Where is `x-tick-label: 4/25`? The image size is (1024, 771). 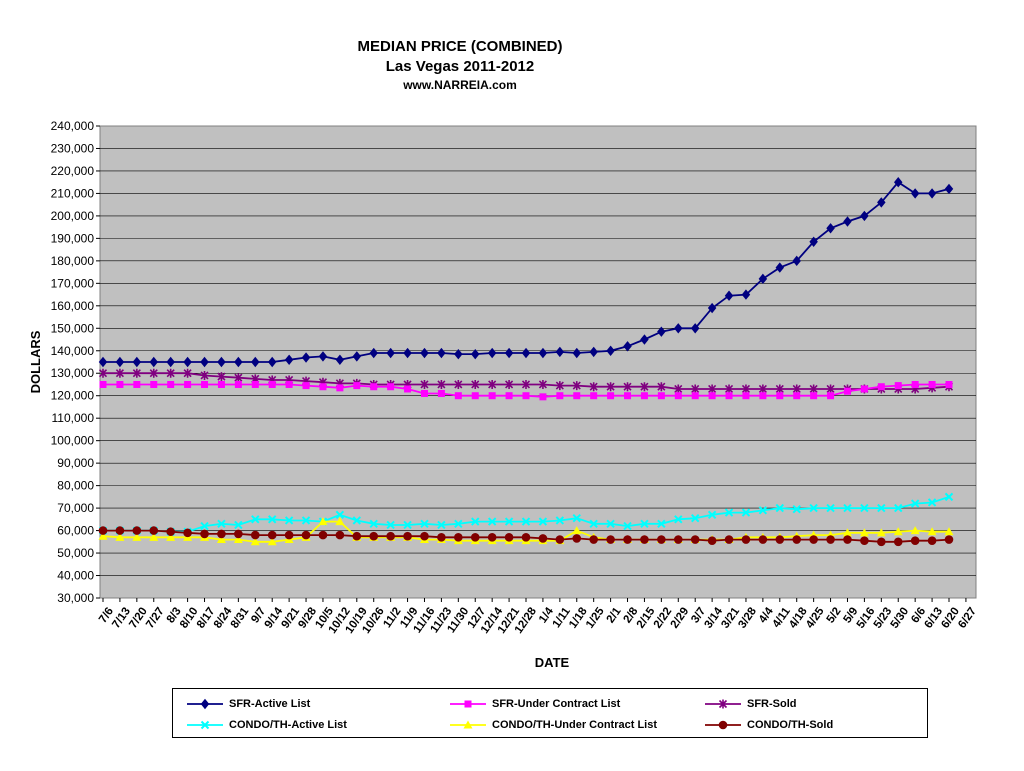 x-tick-label: 4/25 is located at coordinates (815, 618).